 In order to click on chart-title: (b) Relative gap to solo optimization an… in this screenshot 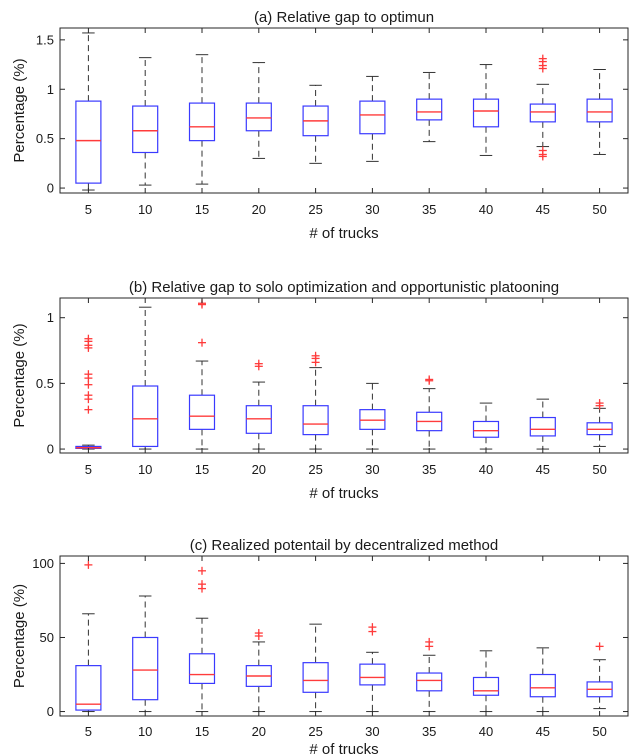, I will do `click(344, 287)`.